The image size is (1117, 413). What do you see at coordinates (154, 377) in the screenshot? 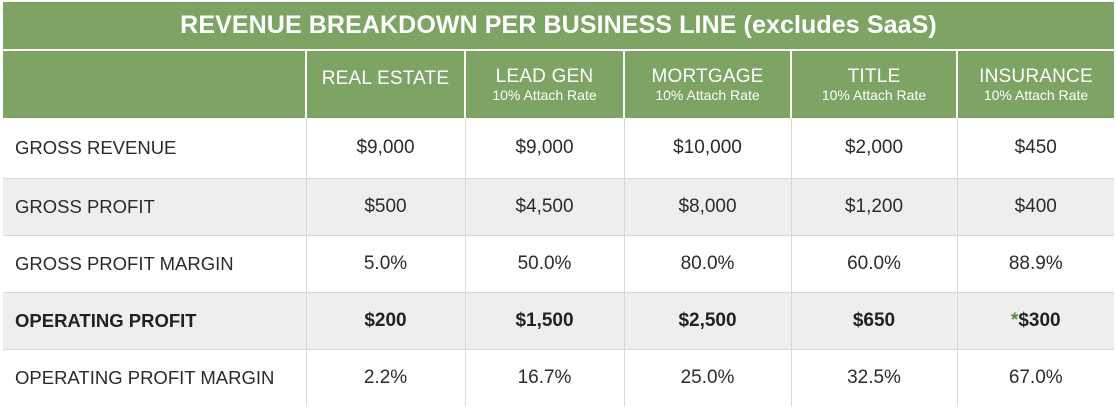
I see `row-label: OPERATING PROFIT MARGIN` at bounding box center [154, 377].